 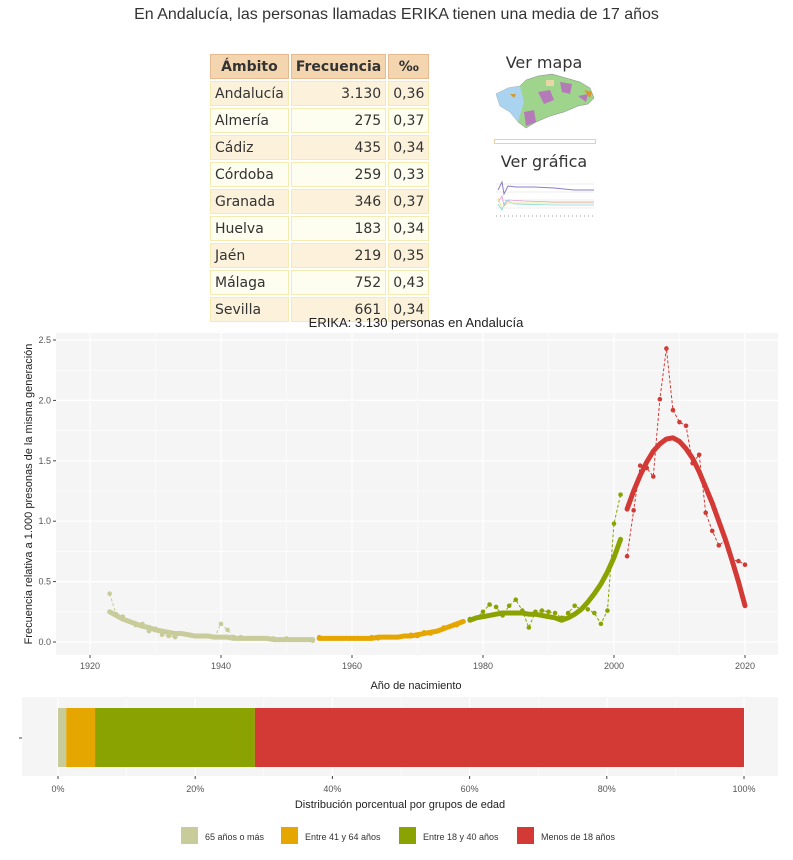 I want to click on table-row: Cádiz 435 0,34, so click(x=320, y=147).